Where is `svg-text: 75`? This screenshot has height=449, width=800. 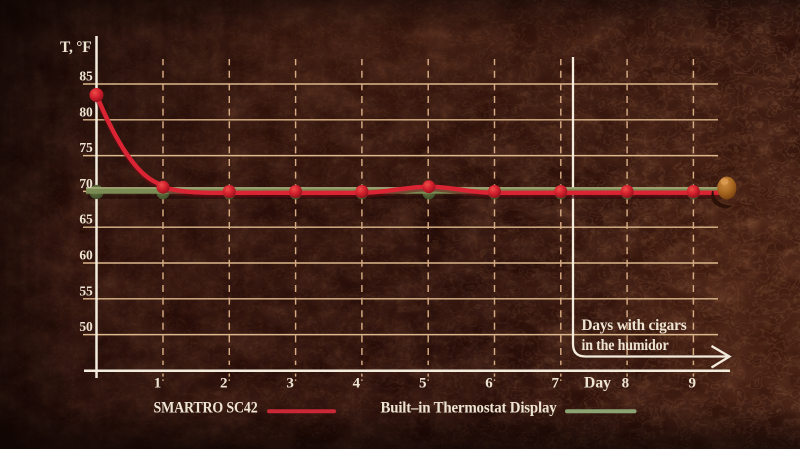
svg-text: 75 is located at coordinates (86, 147).